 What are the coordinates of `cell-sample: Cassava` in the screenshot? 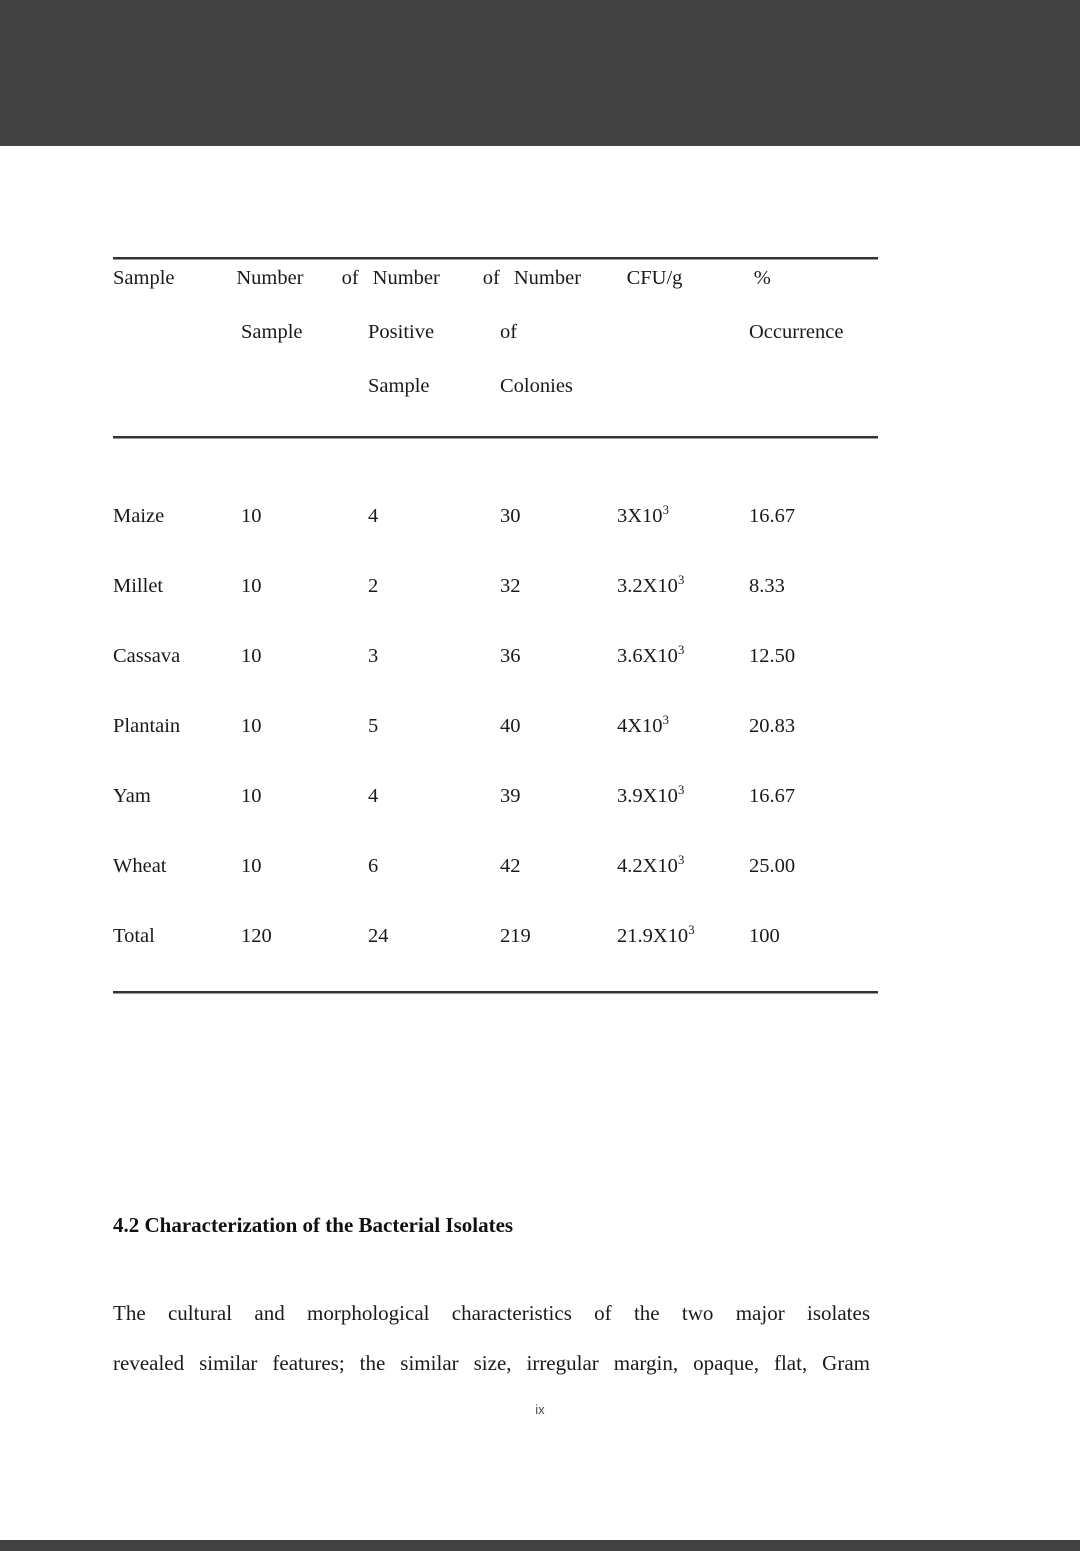 It's located at (147, 655).